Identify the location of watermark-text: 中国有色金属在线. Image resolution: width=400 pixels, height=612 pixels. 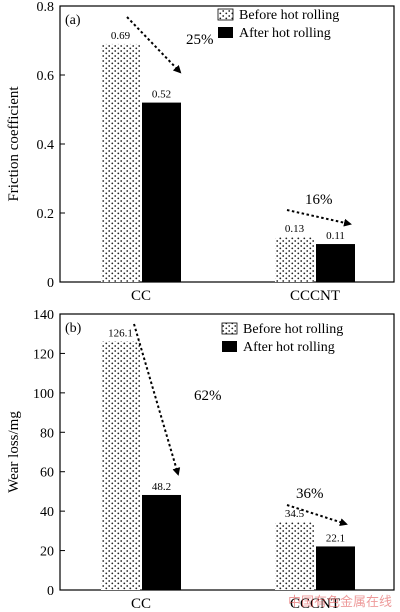
(340, 602).